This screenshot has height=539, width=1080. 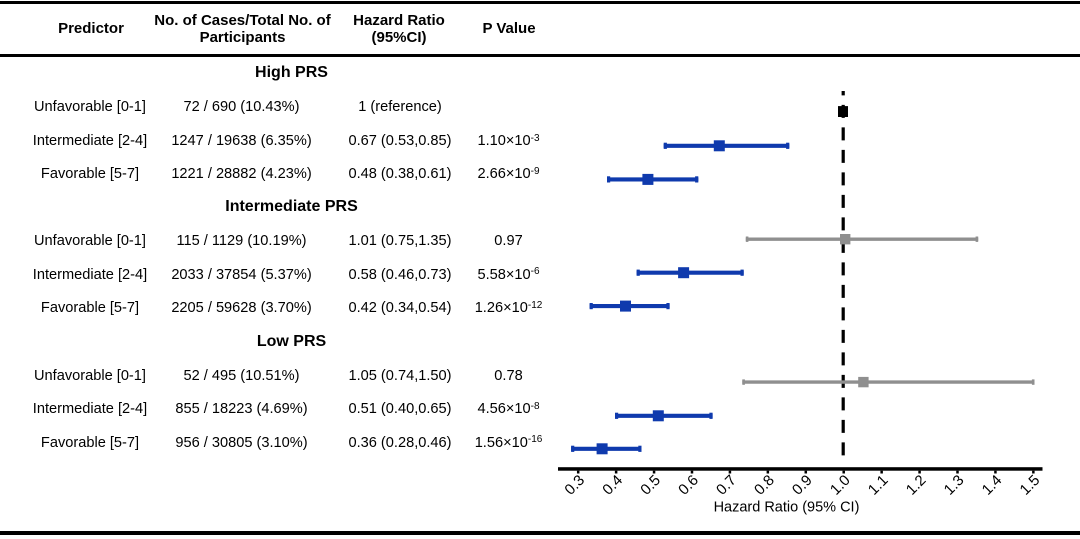 What do you see at coordinates (954, 485) in the screenshot?
I see `svg-text: 1.3` at bounding box center [954, 485].